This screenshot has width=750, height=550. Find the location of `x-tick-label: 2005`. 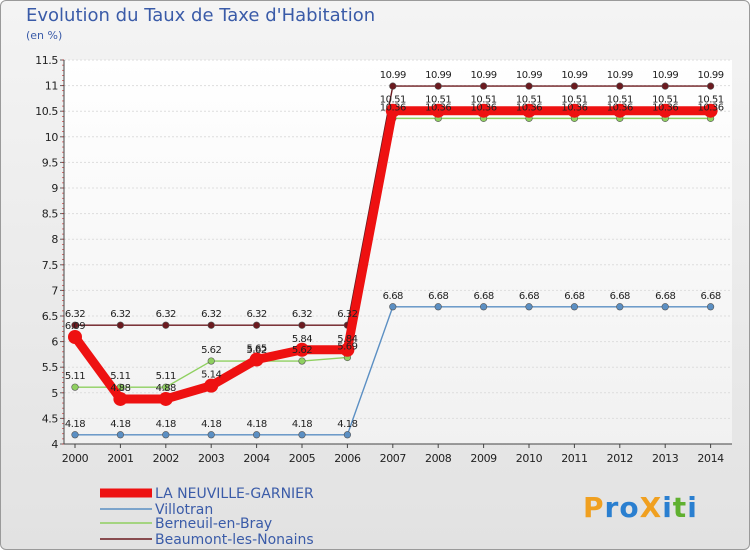

x-tick-label: 2005 is located at coordinates (302, 458).